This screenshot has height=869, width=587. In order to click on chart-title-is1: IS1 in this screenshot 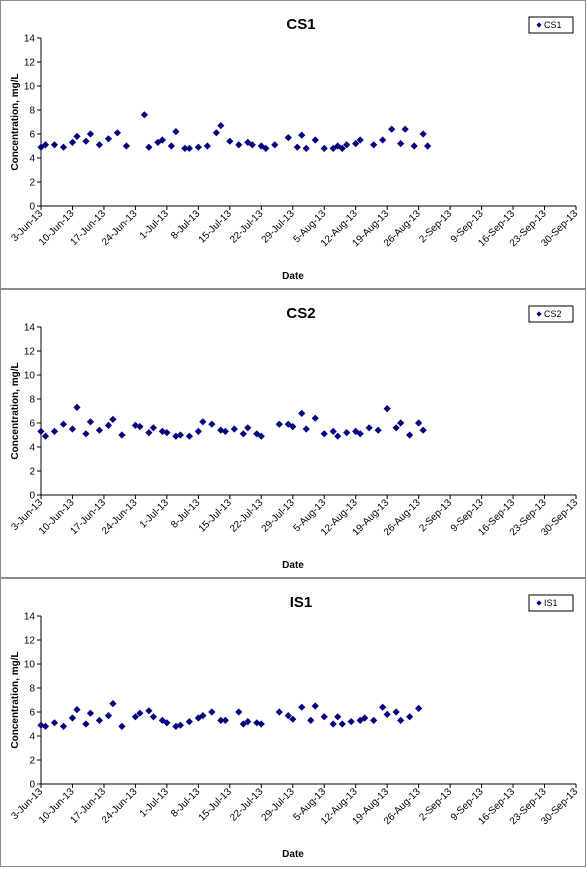, I will do `click(301, 602)`.